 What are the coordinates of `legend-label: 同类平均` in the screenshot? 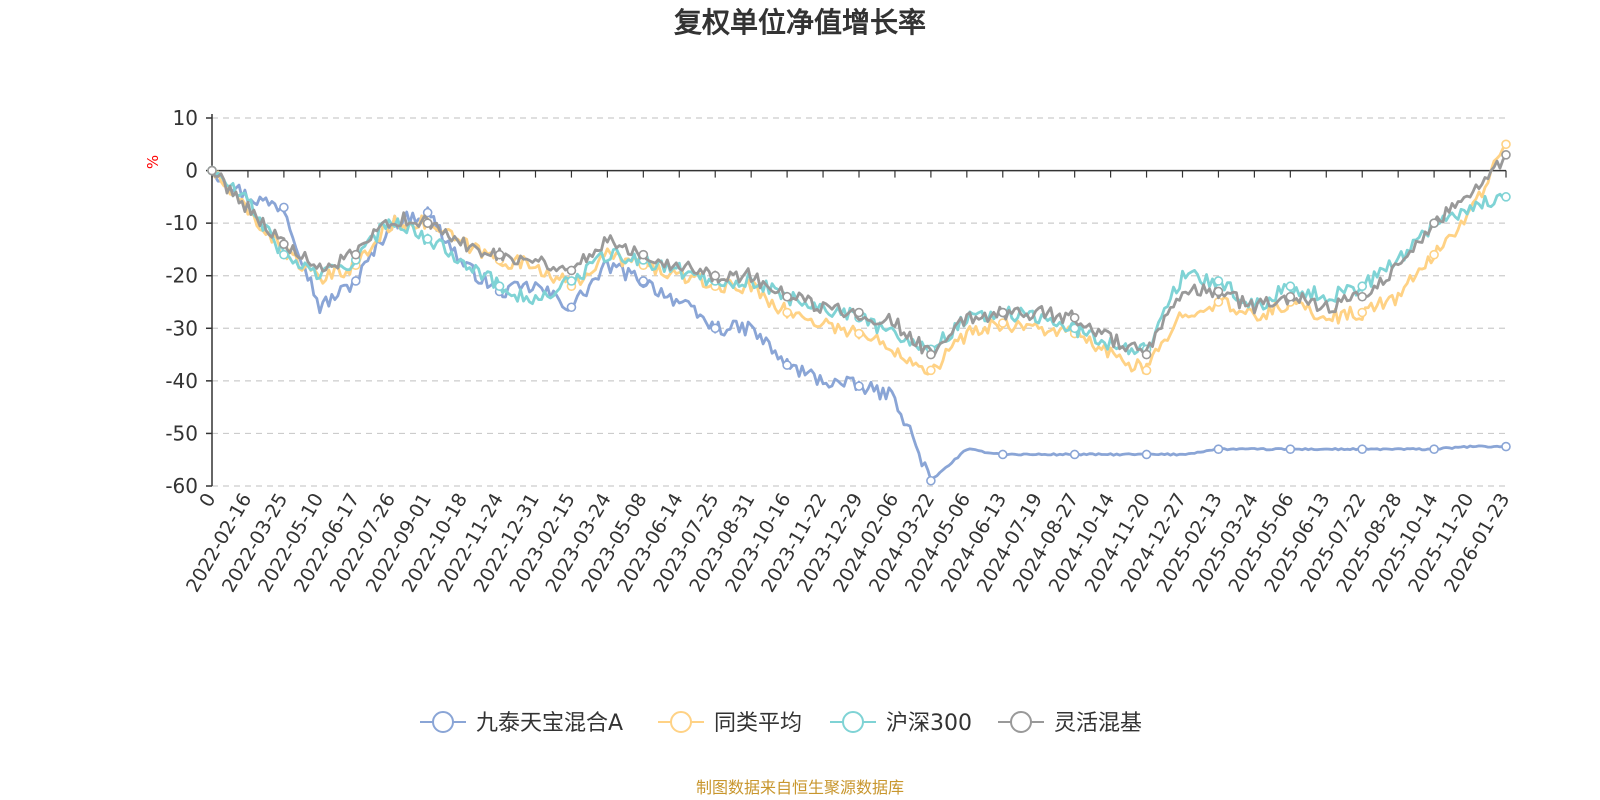 It's located at (758, 723).